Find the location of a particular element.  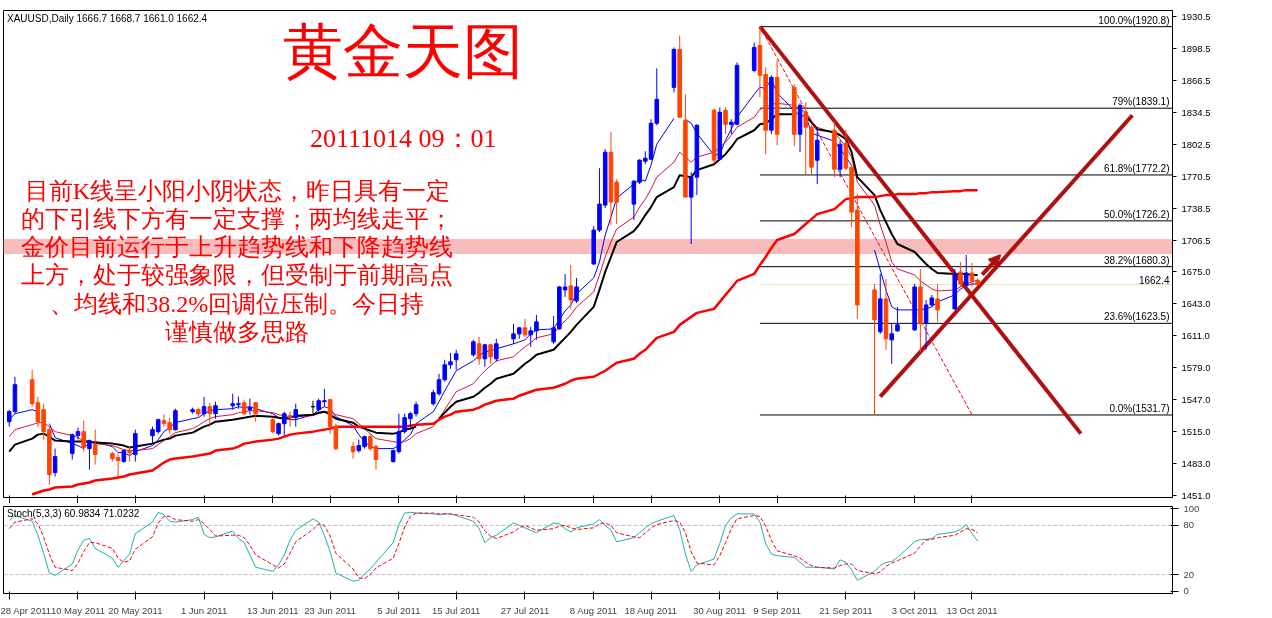

x-tick-label: 30 Aug 2011 is located at coordinates (719, 610).